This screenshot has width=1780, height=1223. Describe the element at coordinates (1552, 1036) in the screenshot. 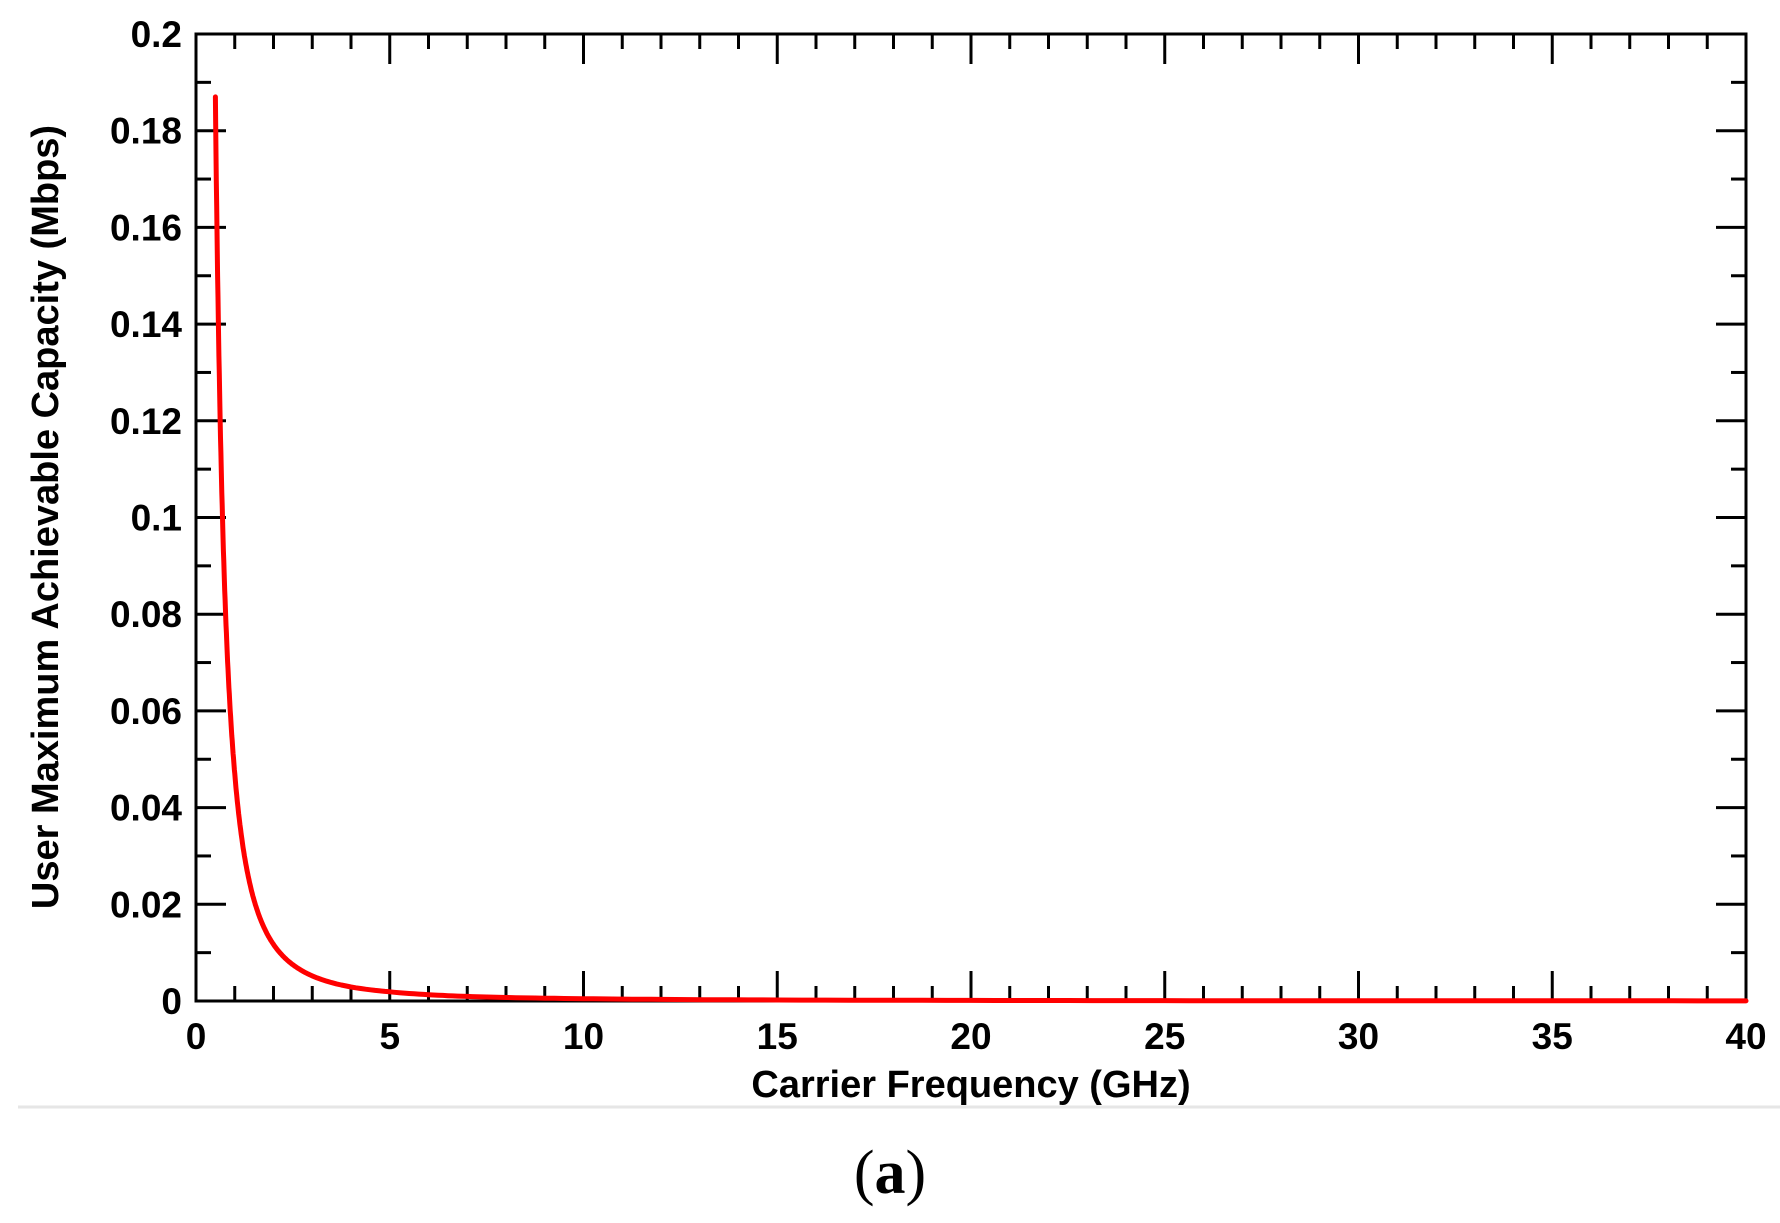

I see `x-tick-label: 35` at that location.